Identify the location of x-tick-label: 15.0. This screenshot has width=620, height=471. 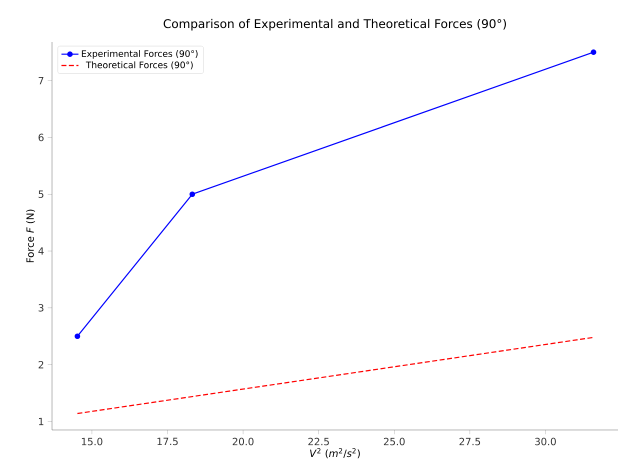
(92, 442).